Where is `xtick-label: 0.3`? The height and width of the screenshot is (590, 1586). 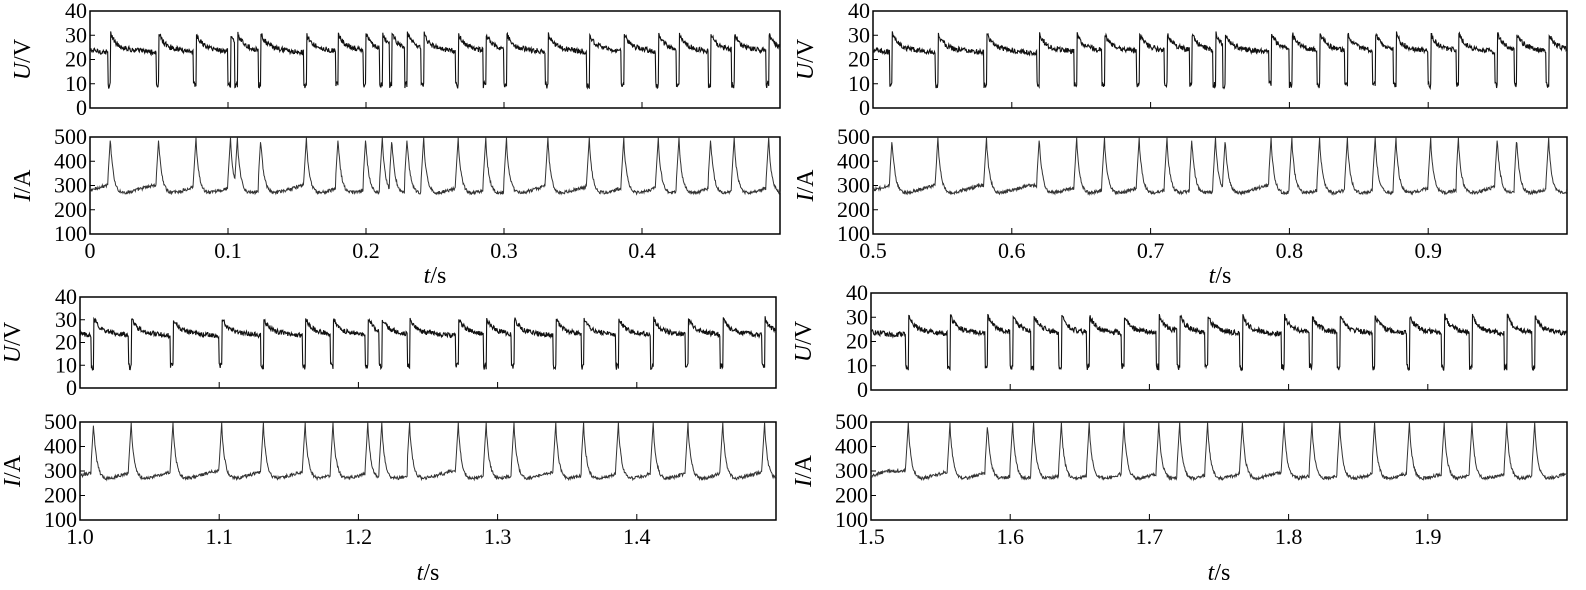
xtick-label: 0.3 is located at coordinates (504, 250).